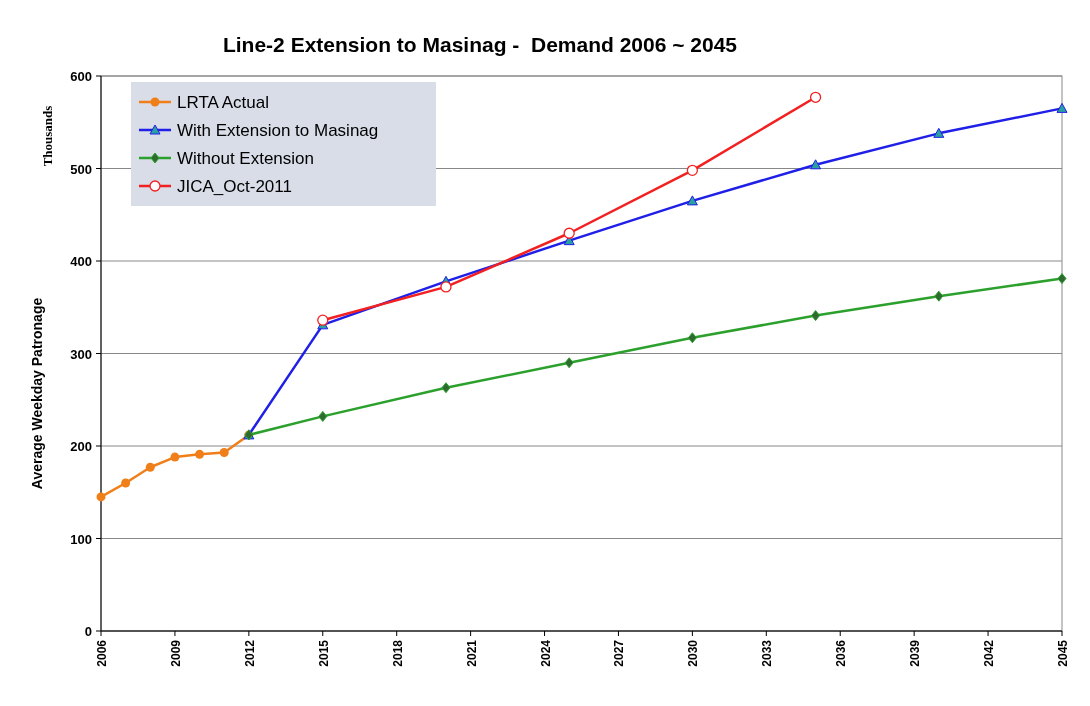 This screenshot has height=706, width=1090. What do you see at coordinates (619, 653) in the screenshot?
I see `x-tick-label: 2027` at bounding box center [619, 653].